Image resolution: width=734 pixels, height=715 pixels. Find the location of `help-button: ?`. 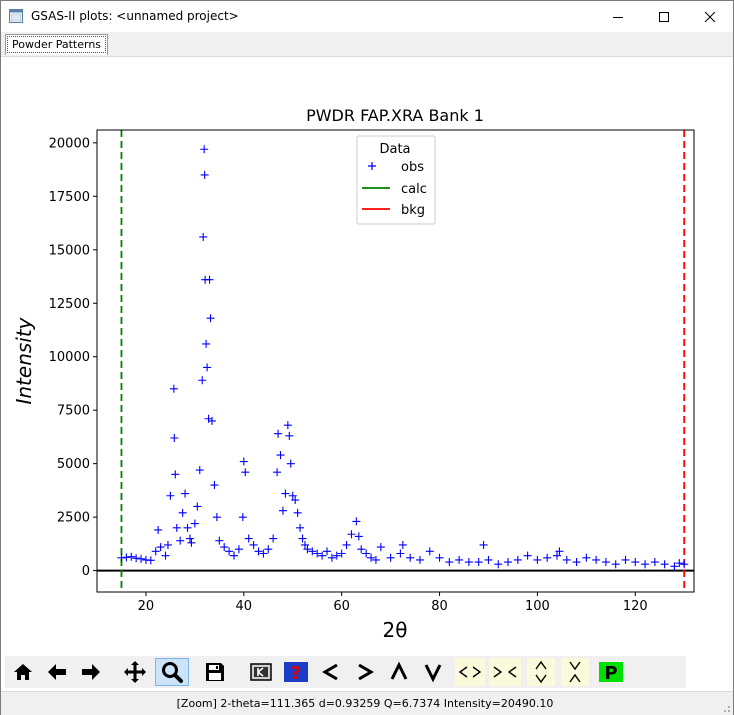

help-button: ? is located at coordinates (296, 672).